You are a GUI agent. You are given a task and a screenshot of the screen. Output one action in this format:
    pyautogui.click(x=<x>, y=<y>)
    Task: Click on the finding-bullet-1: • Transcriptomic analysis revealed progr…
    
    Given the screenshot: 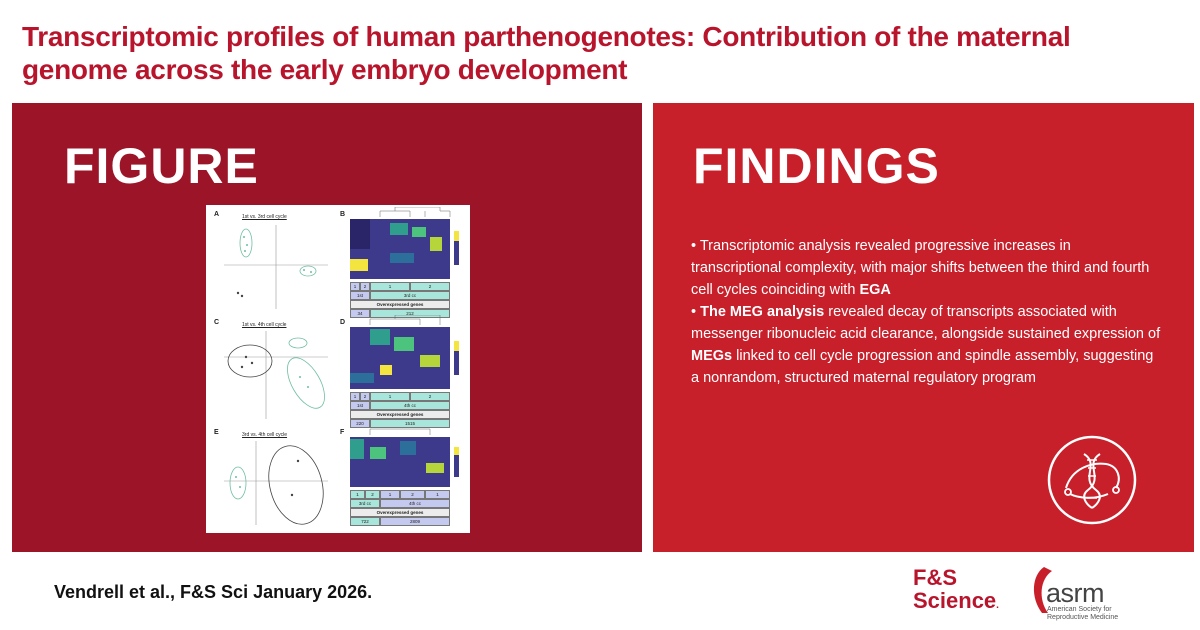 What is the action you would take?
    pyautogui.click(x=920, y=268)
    